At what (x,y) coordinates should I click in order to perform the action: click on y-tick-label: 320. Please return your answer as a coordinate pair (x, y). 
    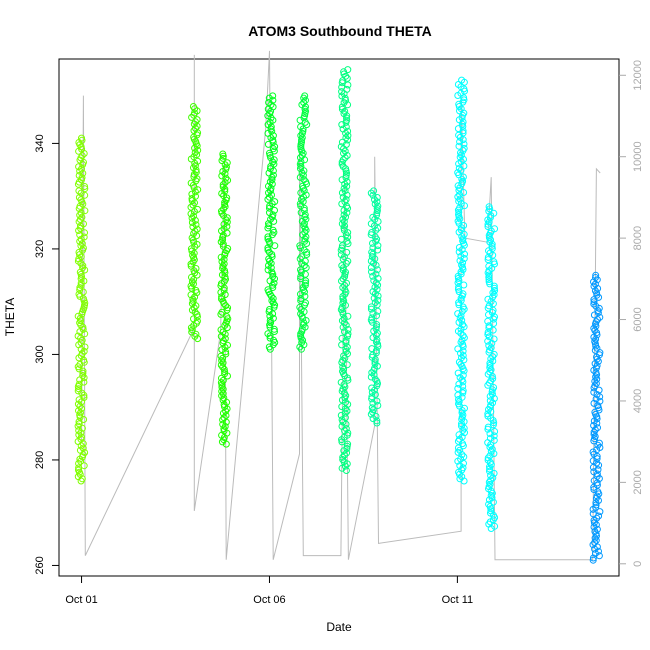
    Looking at the image, I should click on (40, 249).